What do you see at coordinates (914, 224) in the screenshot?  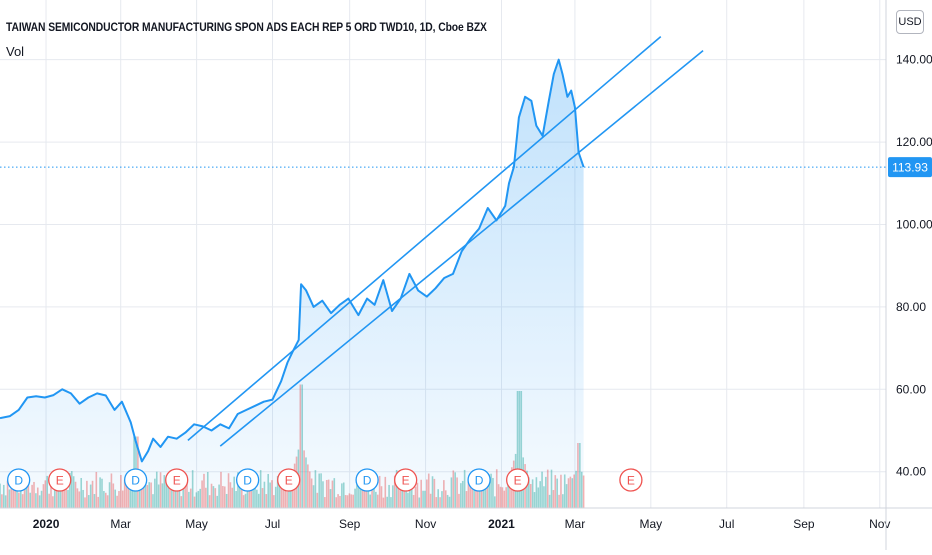 I see `y-tick-label: 100.00` at bounding box center [914, 224].